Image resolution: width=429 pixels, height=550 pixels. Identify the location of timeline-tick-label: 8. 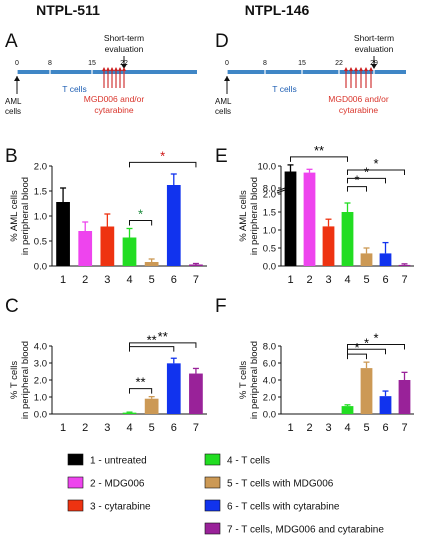
(50, 63).